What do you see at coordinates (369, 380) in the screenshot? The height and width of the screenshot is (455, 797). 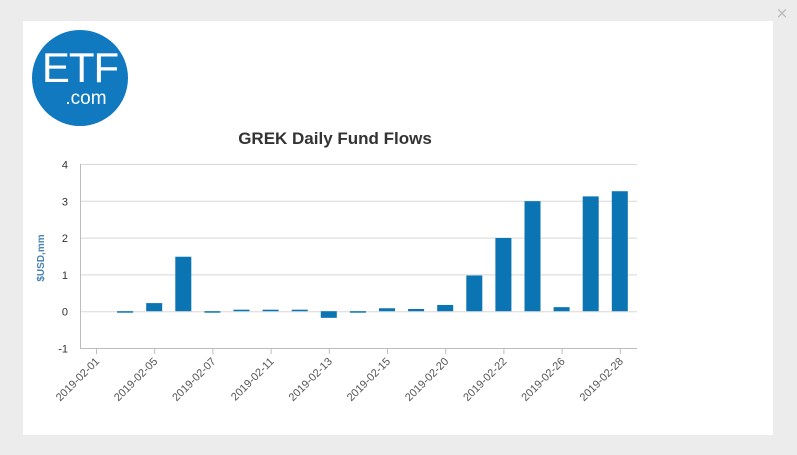 I see `x-tick-label: 2019-02-15` at bounding box center [369, 380].